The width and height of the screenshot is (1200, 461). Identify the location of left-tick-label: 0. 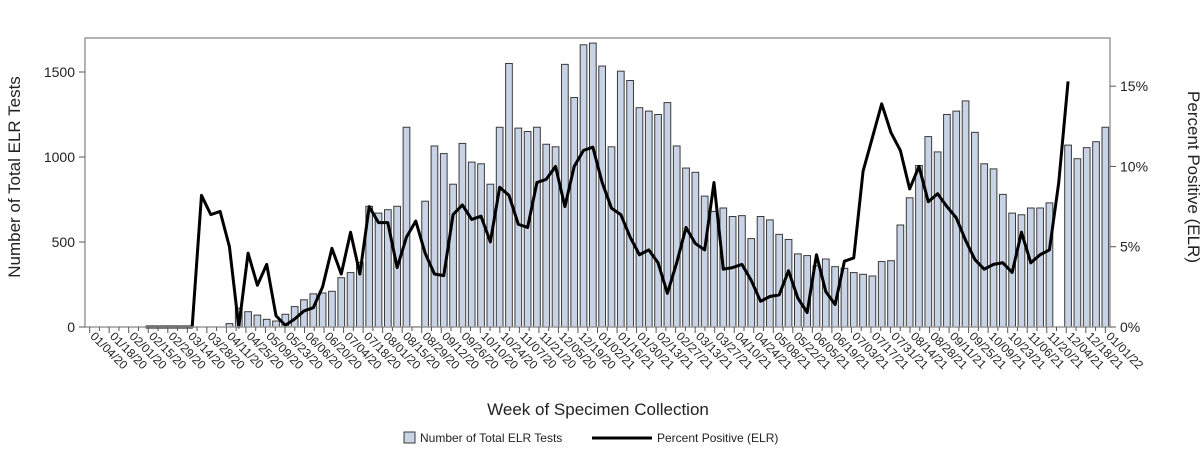
(71, 327).